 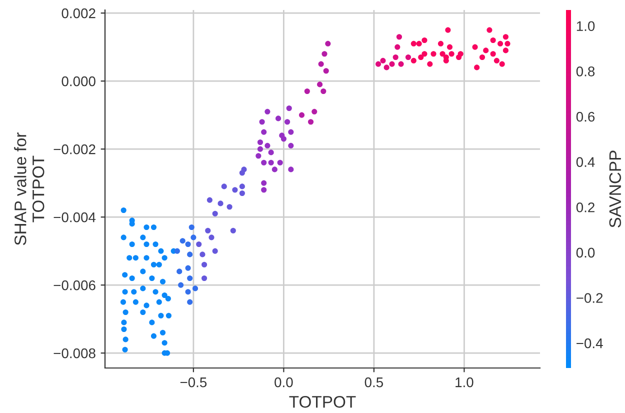 I want to click on color-bar-label: −0.2, so click(x=589, y=298).